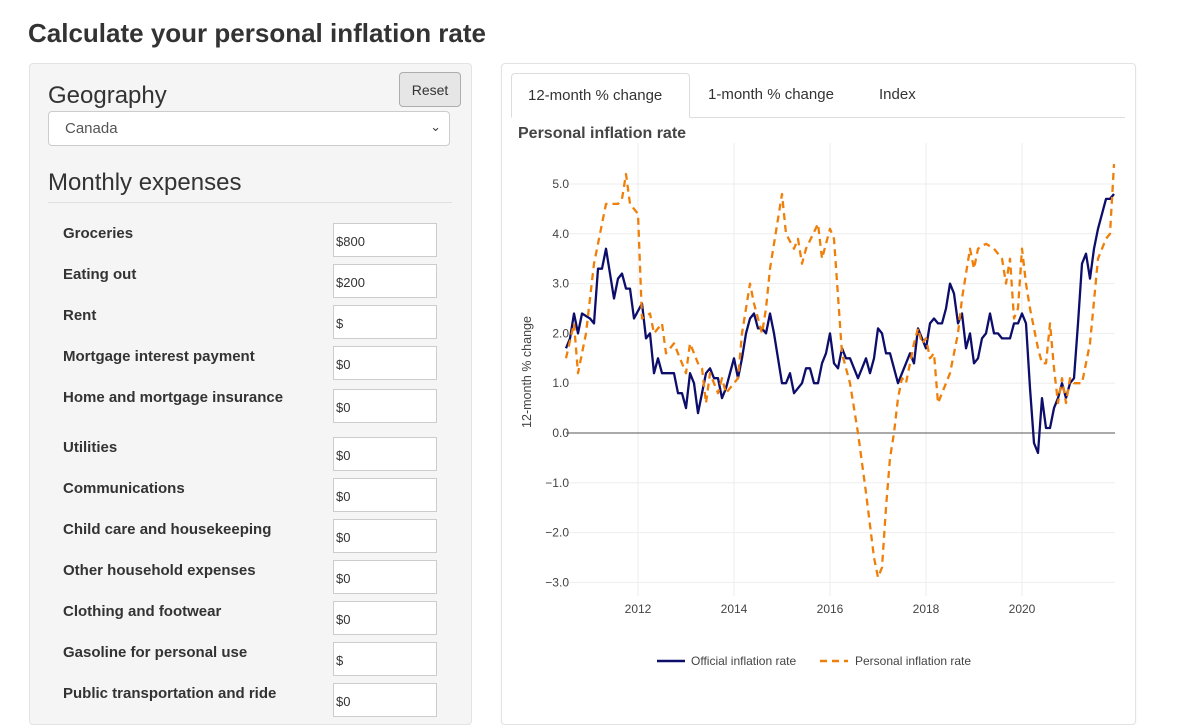 This screenshot has height=725, width=1200. Describe the element at coordinates (435, 126) in the screenshot. I see `chevron-down-icon: ⌄` at that location.